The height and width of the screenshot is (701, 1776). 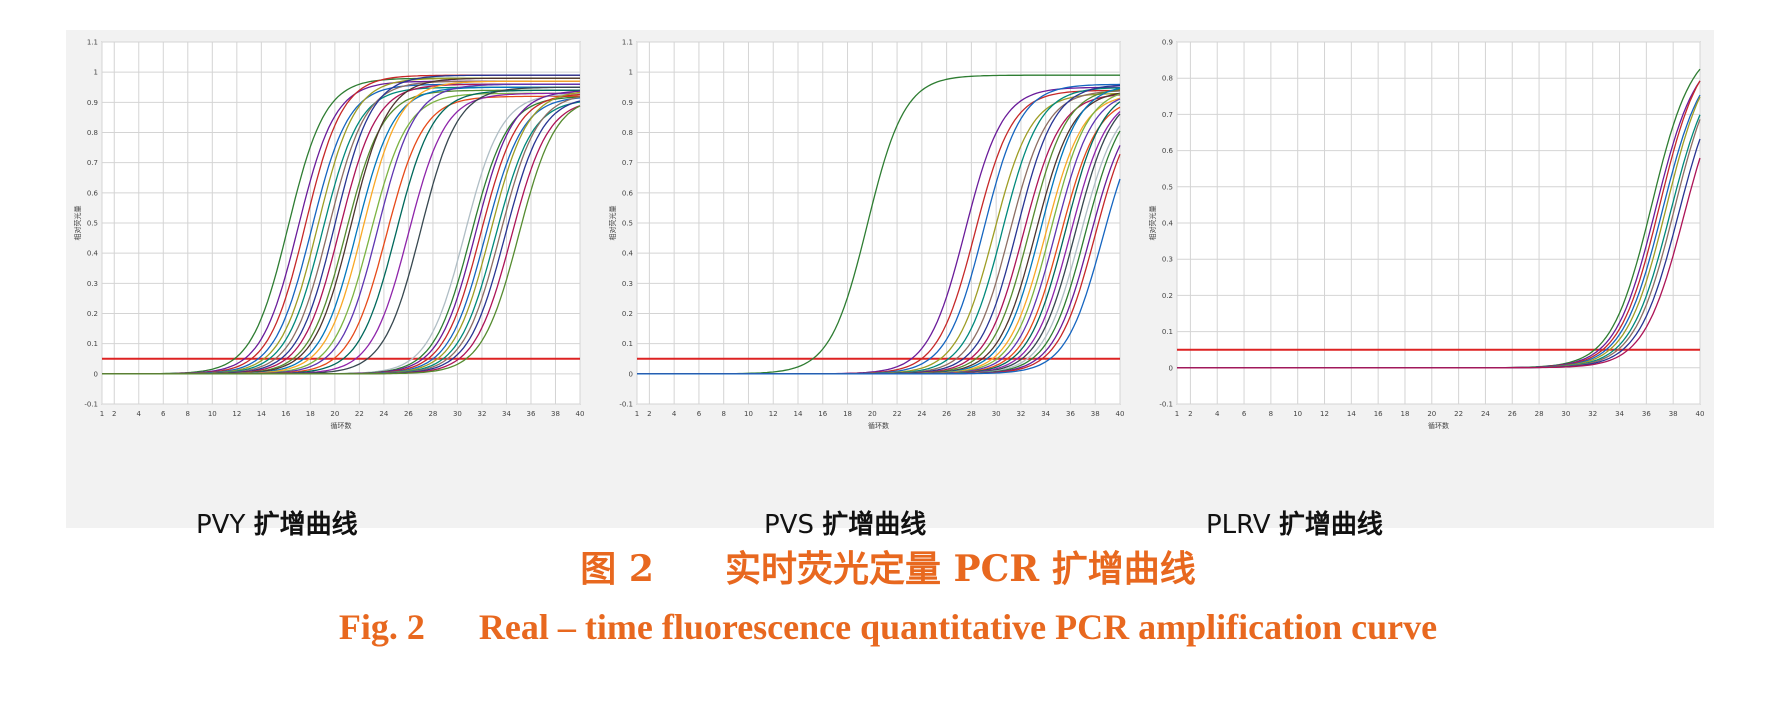 I want to click on pvy-y-tick-label: 0.8, so click(x=92, y=133).